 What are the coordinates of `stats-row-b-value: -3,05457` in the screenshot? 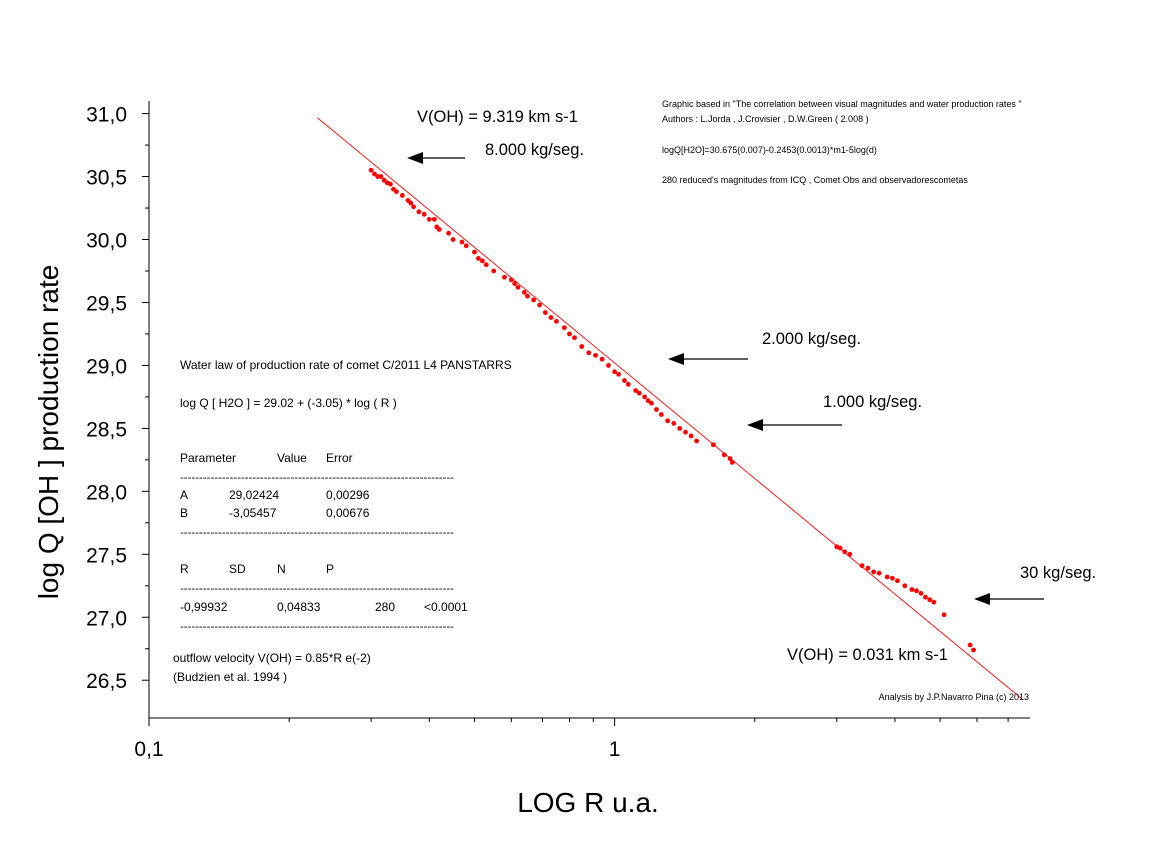 It's located at (253, 513).